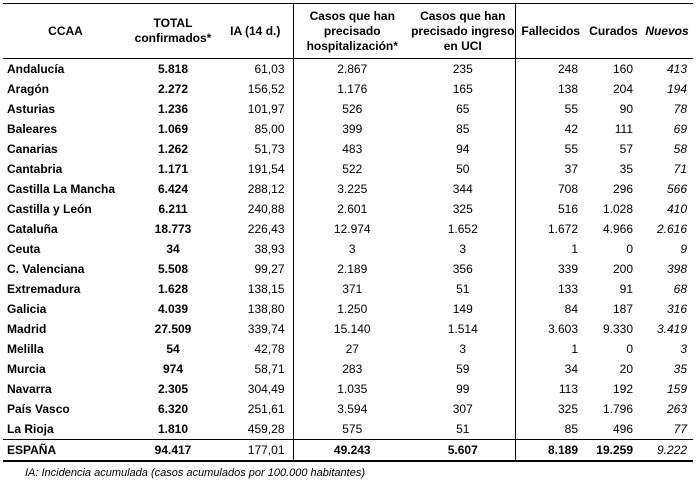  What do you see at coordinates (173, 248) in the screenshot?
I see `cell-total-confirmados: 34` at bounding box center [173, 248].